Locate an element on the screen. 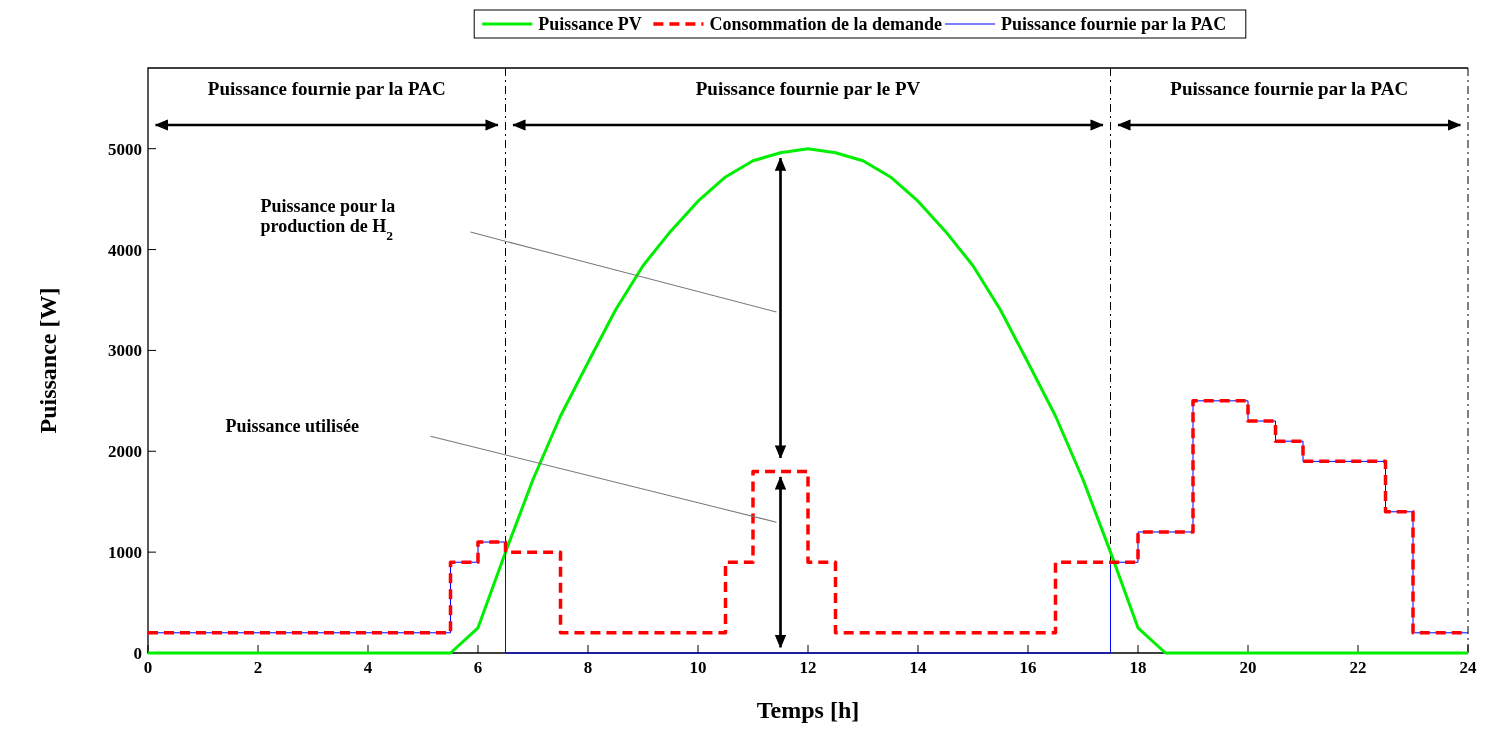  y-tick-label: 3000 is located at coordinates (125, 351).